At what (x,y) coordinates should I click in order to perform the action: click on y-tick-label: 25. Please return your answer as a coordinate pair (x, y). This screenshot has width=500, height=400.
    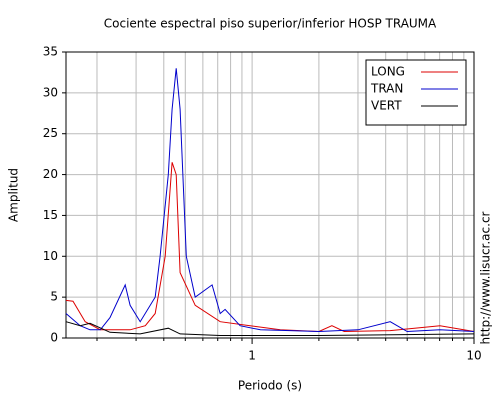
    Looking at the image, I should click on (50, 133).